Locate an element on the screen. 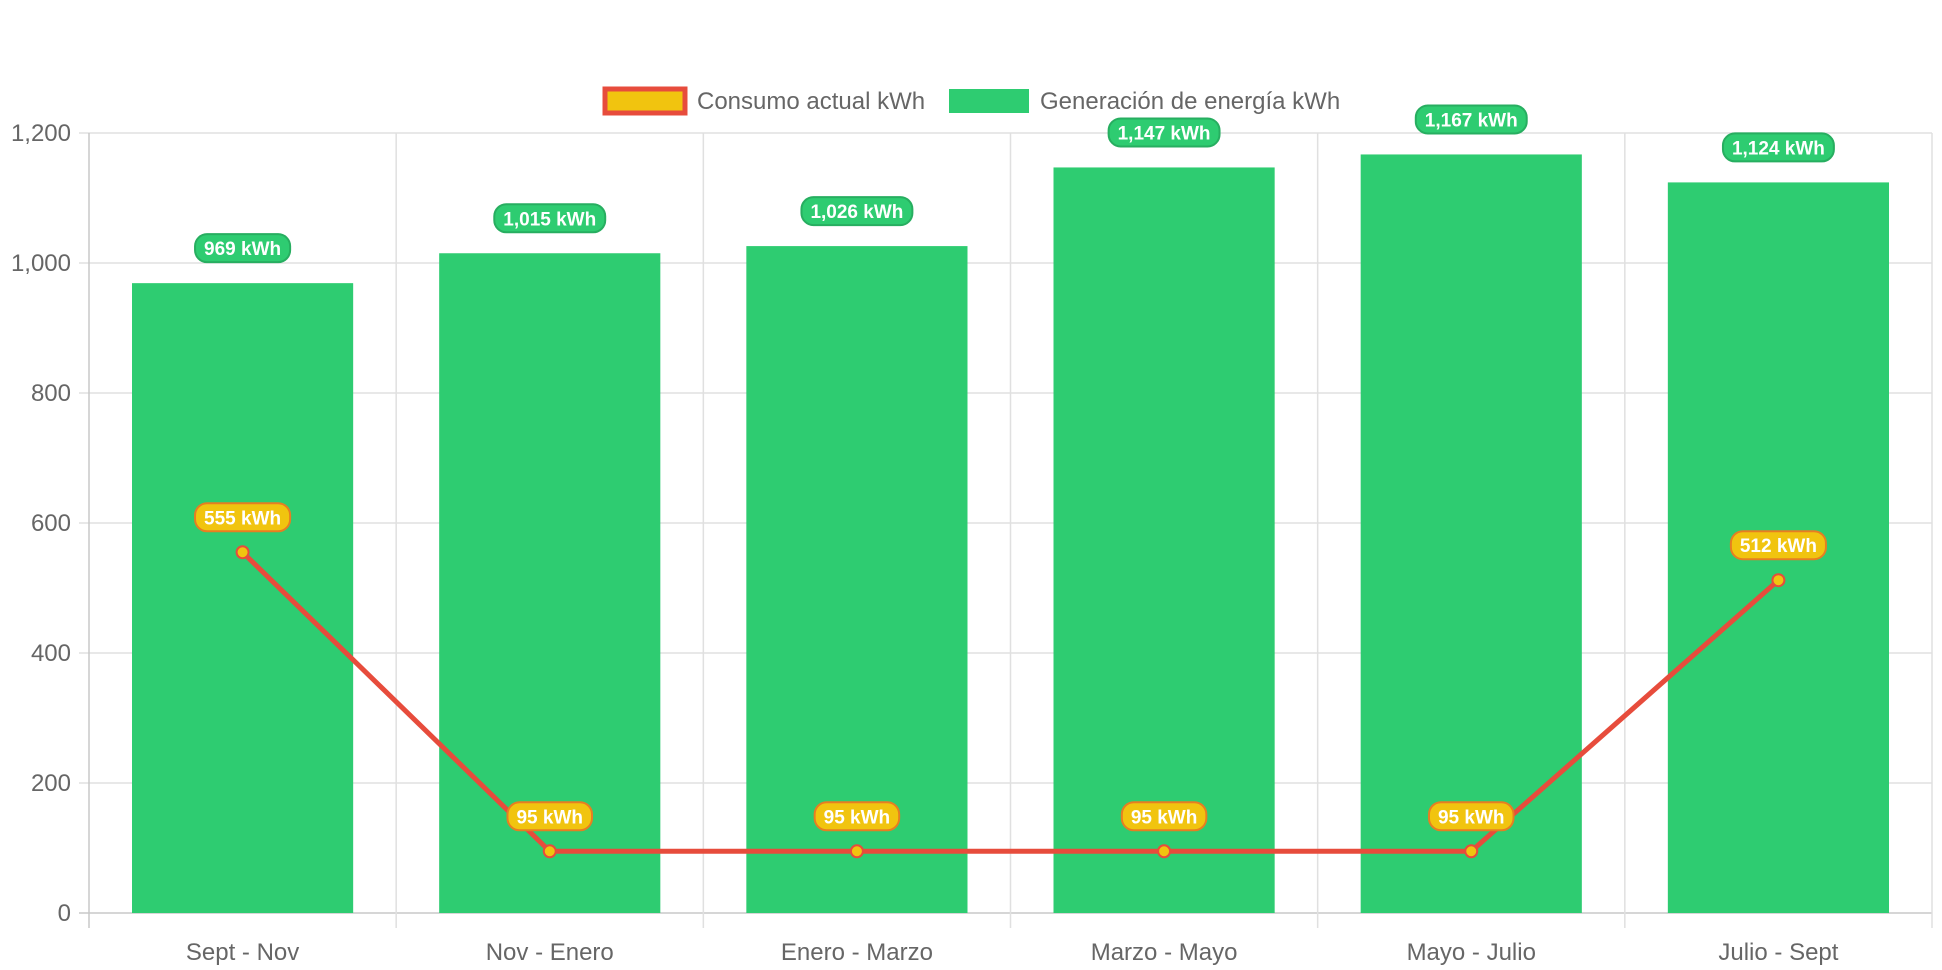  data-label-generacion-text: 1,124 kWh is located at coordinates (1778, 148).